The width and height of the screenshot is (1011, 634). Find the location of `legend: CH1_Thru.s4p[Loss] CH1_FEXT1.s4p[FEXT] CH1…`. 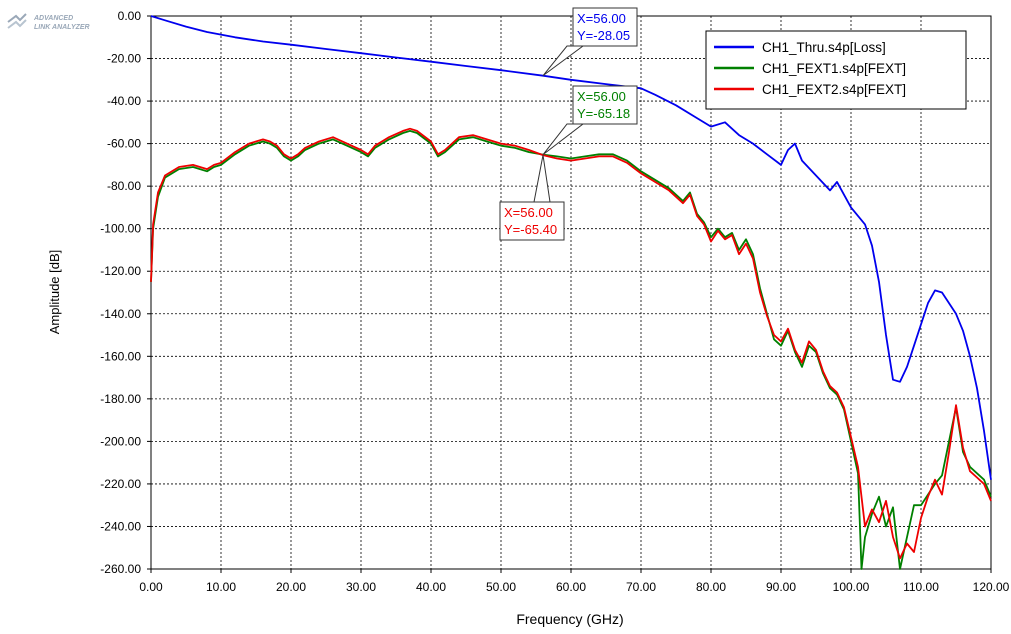

legend: CH1_Thru.s4p[Loss] CH1_FEXT1.s4p[FEXT] CH1… is located at coordinates (836, 70).